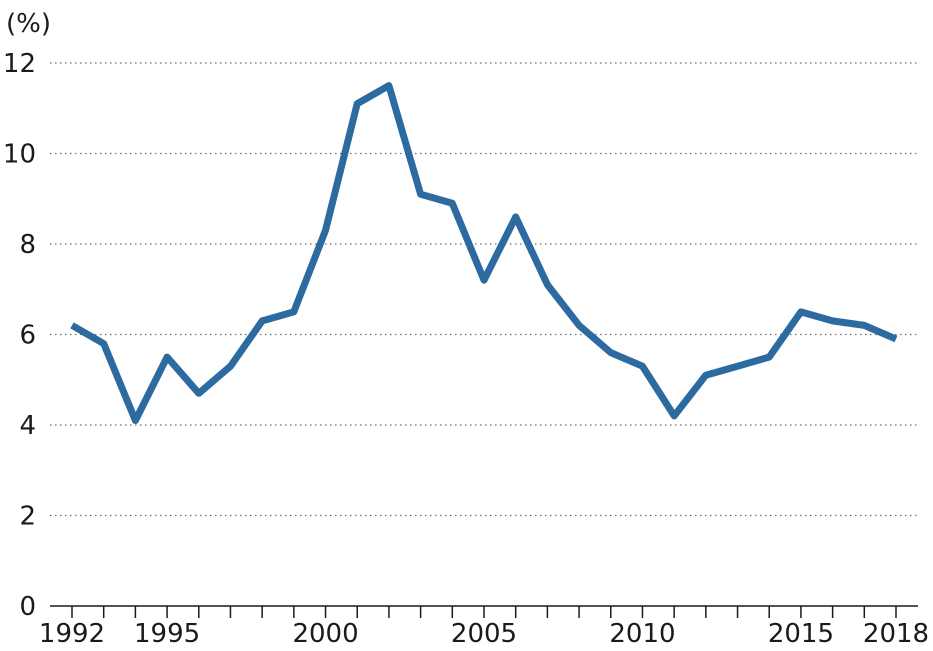 This screenshot has width=933, height=651. I want to click on x-tick-label: 2015, so click(801, 634).